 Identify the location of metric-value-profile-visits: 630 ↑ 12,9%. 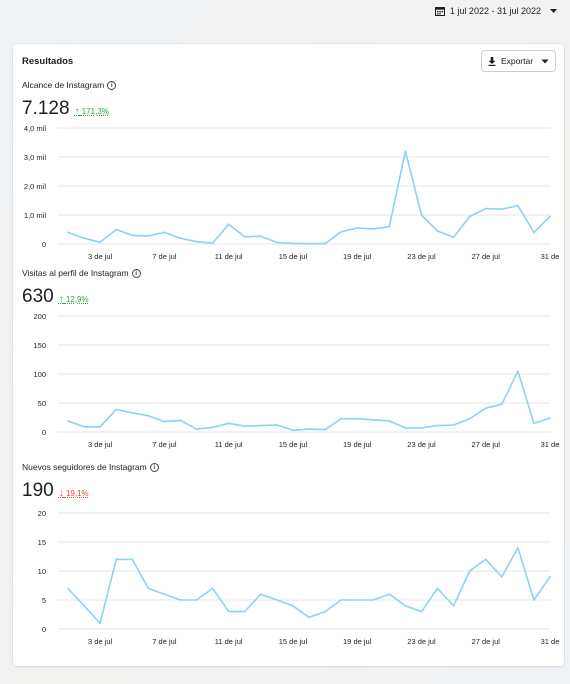
(55, 297).